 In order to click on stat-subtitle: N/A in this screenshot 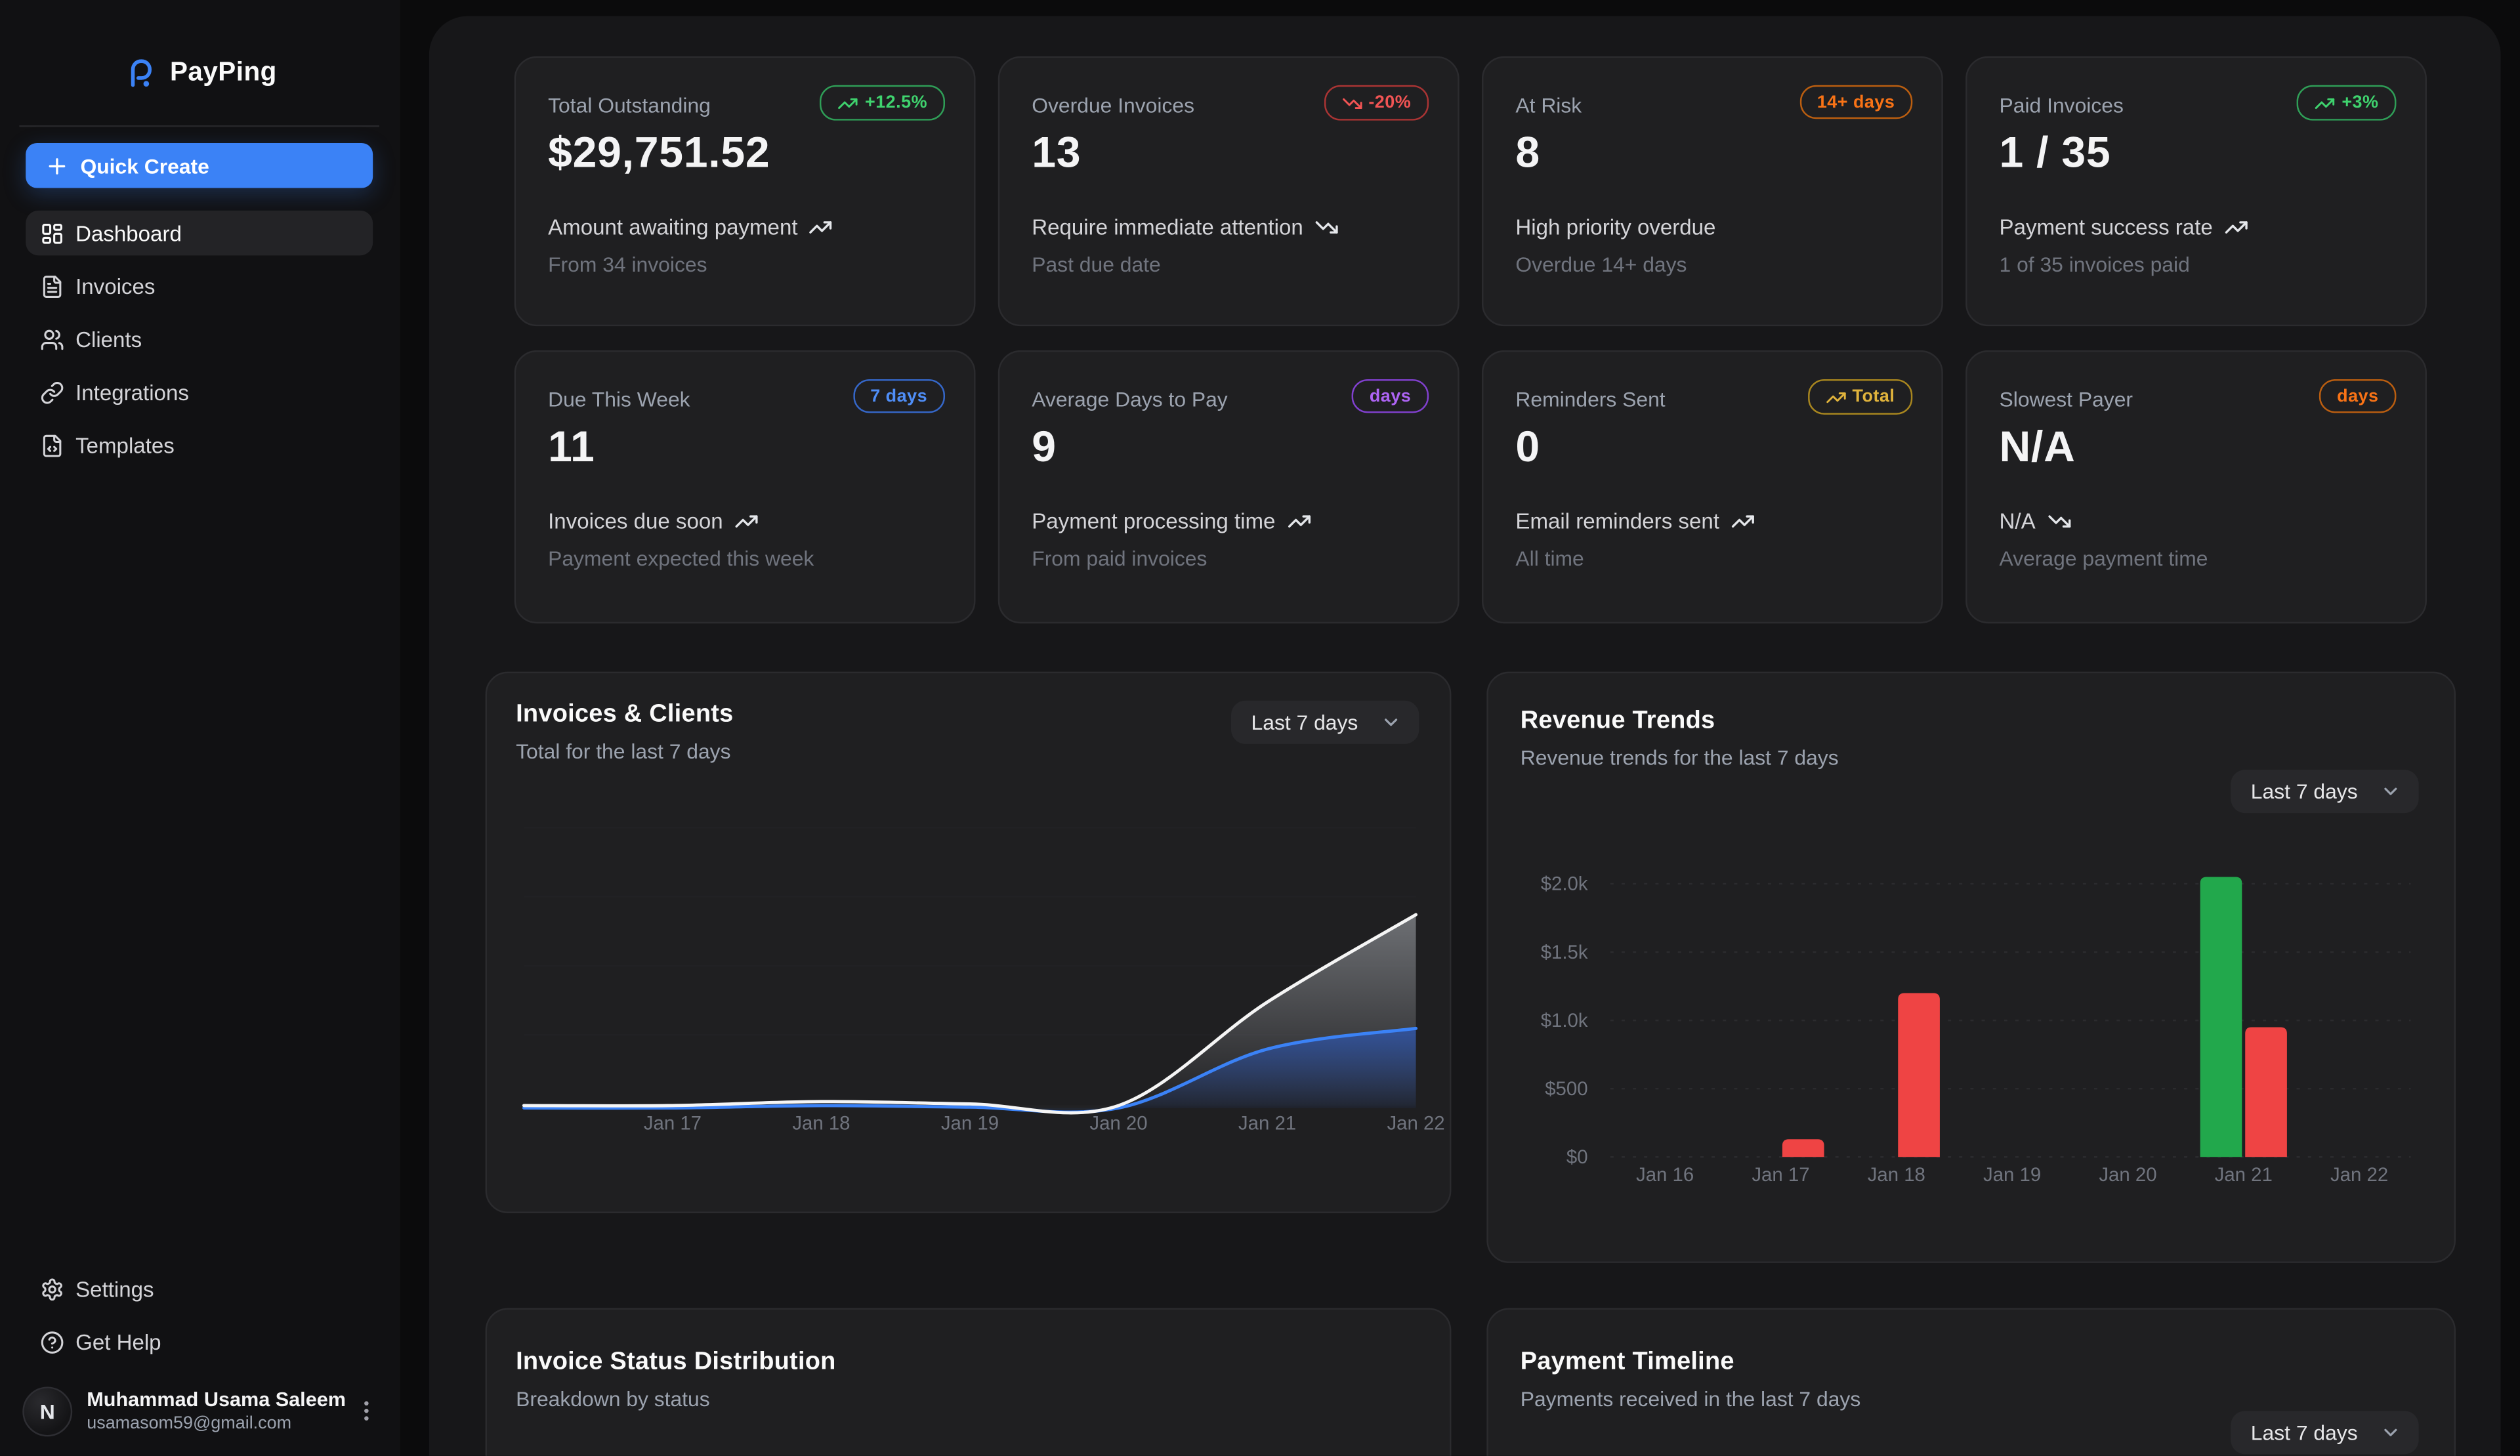, I will do `click(2035, 521)`.